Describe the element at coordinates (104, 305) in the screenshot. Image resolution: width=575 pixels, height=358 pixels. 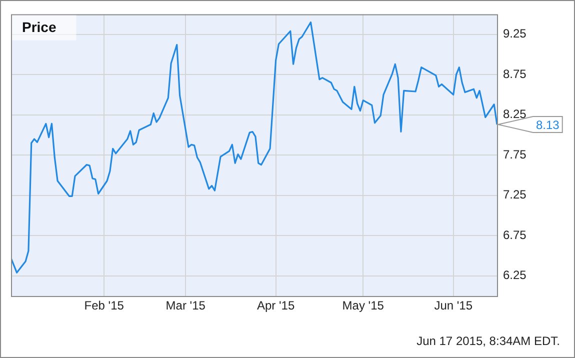
I see `x-tick-label: Feb '15` at that location.